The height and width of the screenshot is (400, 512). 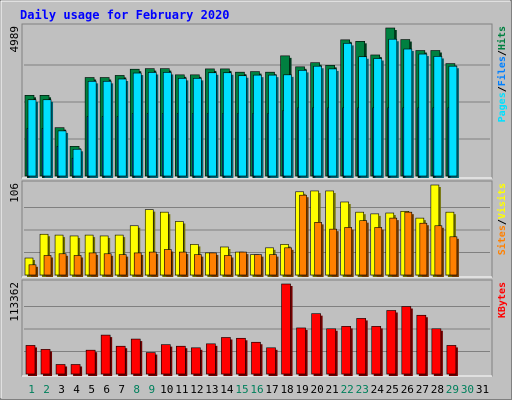 I want to click on day-label: 26, so click(x=407, y=389).